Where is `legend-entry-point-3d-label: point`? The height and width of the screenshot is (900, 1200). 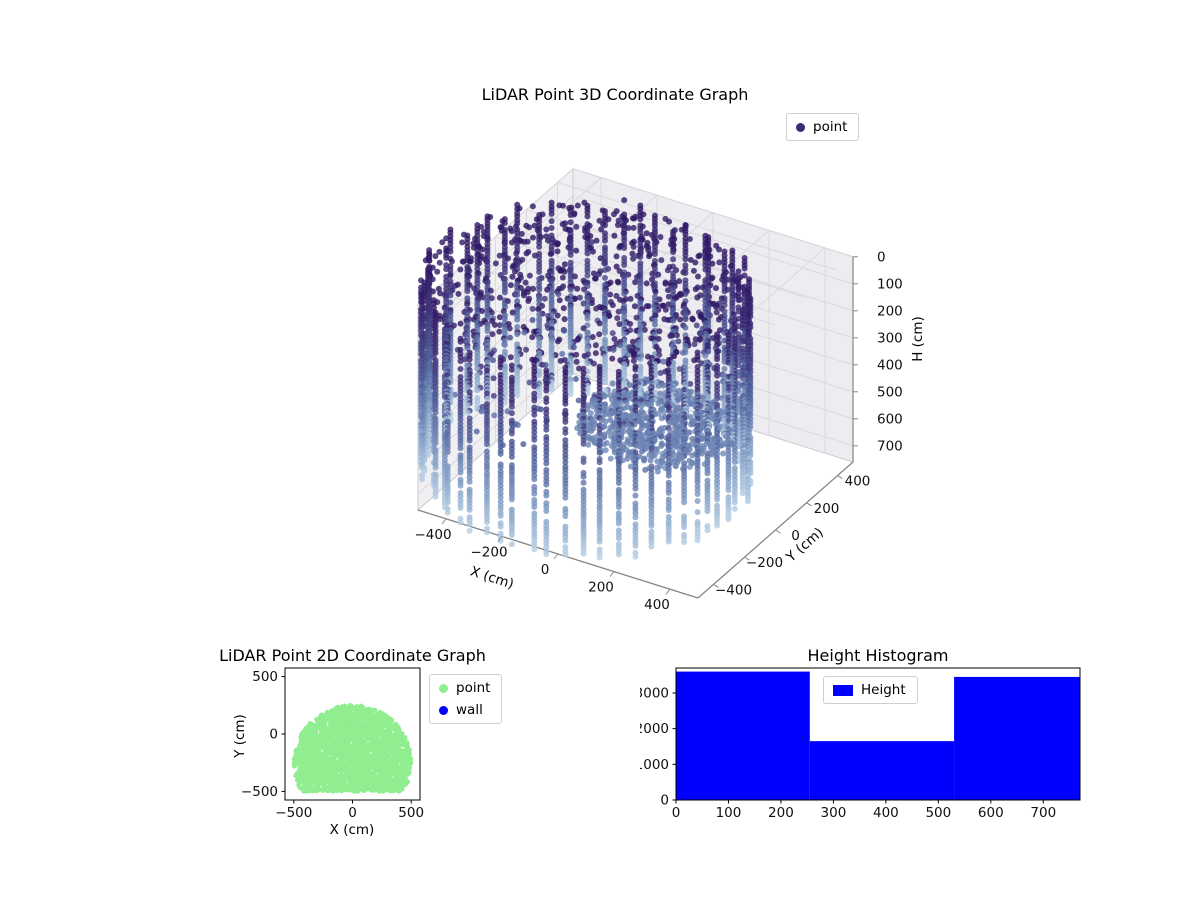
legend-entry-point-3d-label: point is located at coordinates (830, 127).